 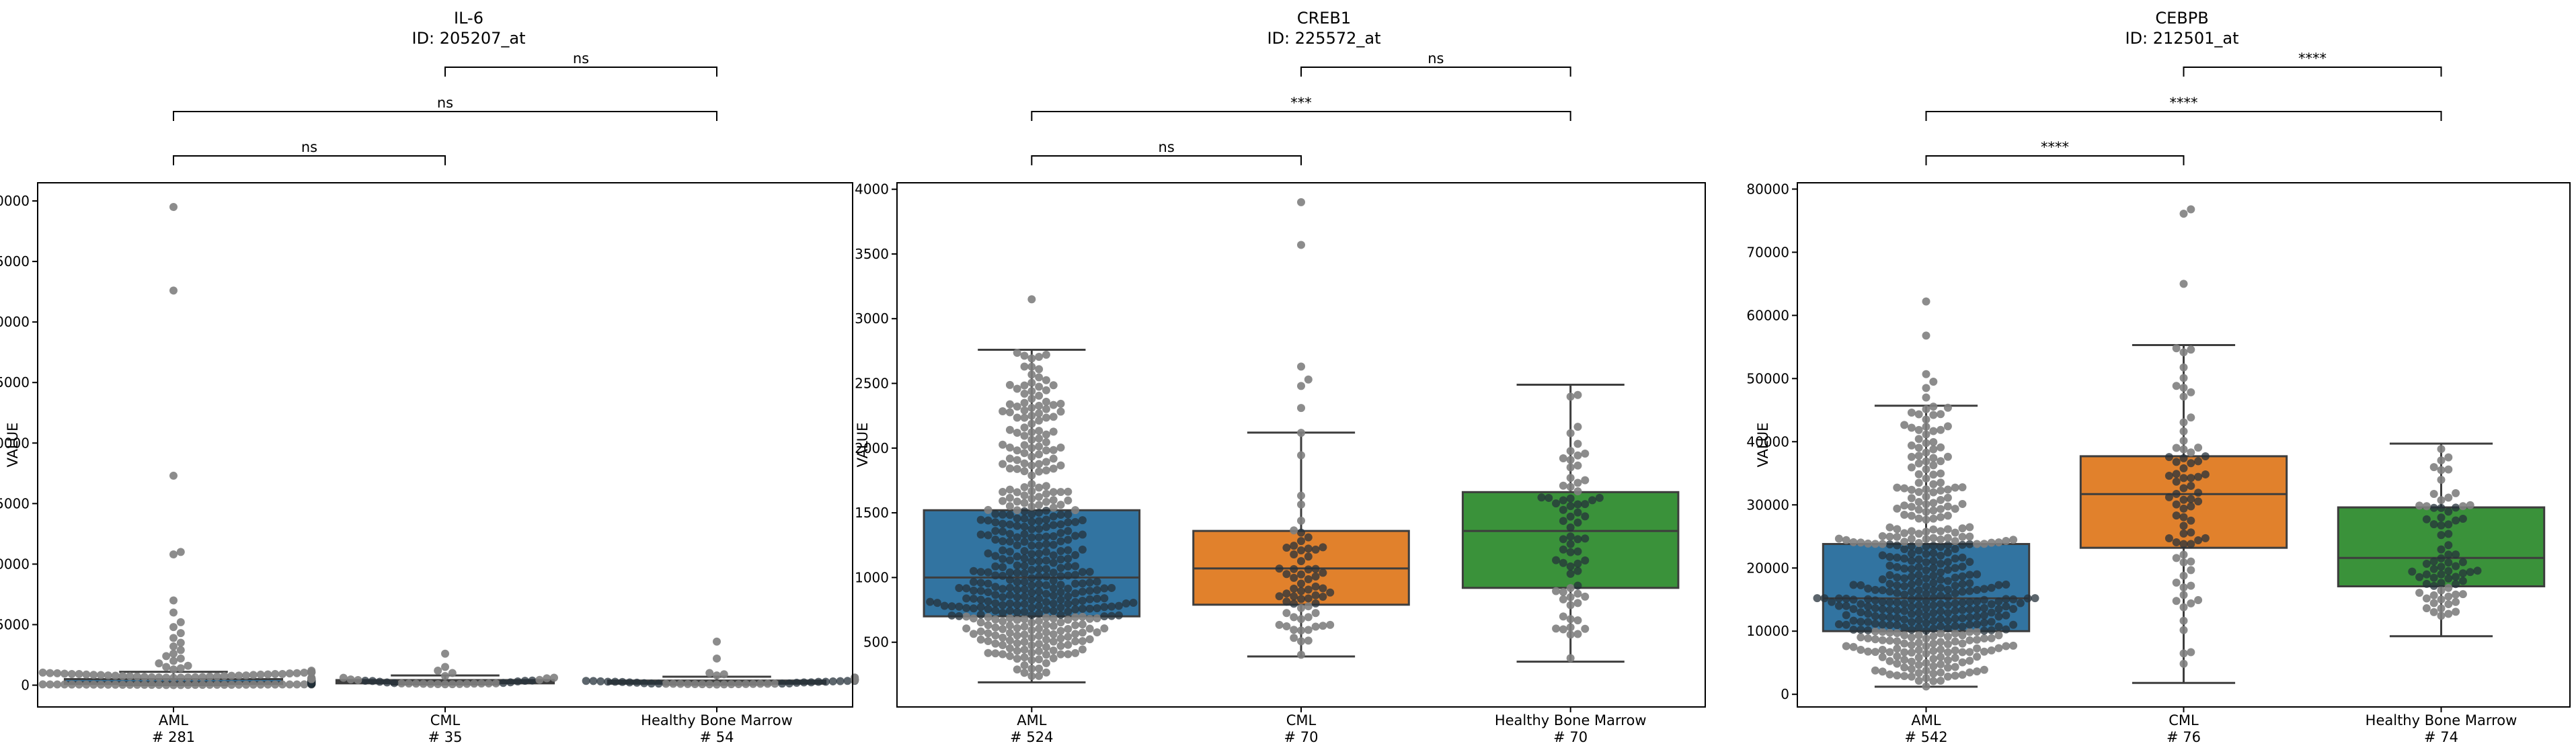 What do you see at coordinates (1032, 488) in the screenshot?
I see `swarm-creb1-aml` at bounding box center [1032, 488].